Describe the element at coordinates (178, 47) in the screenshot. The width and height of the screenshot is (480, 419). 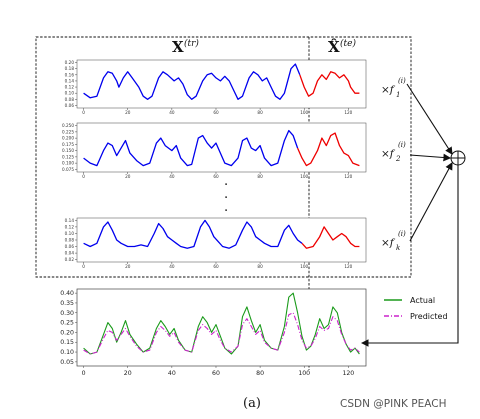
I see `train-label-x: X` at that location.